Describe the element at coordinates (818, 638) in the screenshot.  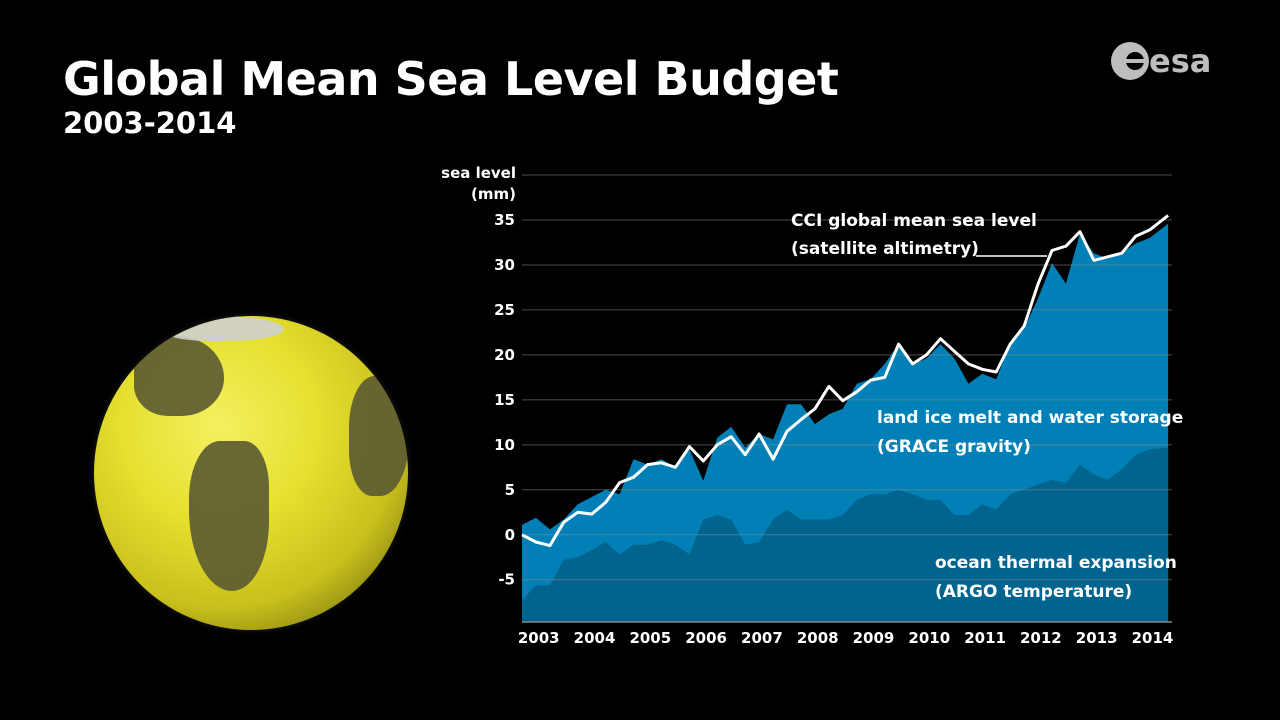
I see `x-tick-label: 2008` at that location.